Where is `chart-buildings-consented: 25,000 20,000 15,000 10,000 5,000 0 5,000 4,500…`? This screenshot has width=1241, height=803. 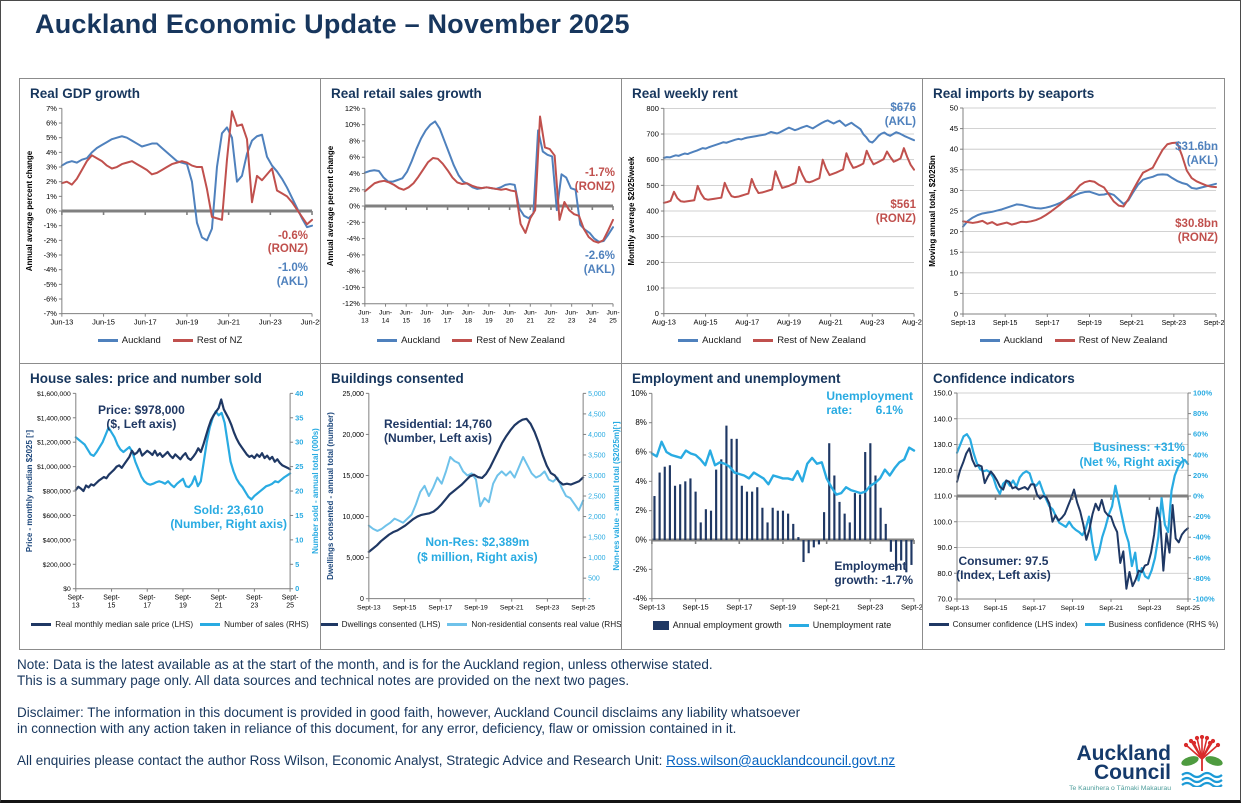 chart-buildings-consented: 25,000 20,000 15,000 10,000 5,000 0 5,000 4,500… is located at coordinates (471, 503).